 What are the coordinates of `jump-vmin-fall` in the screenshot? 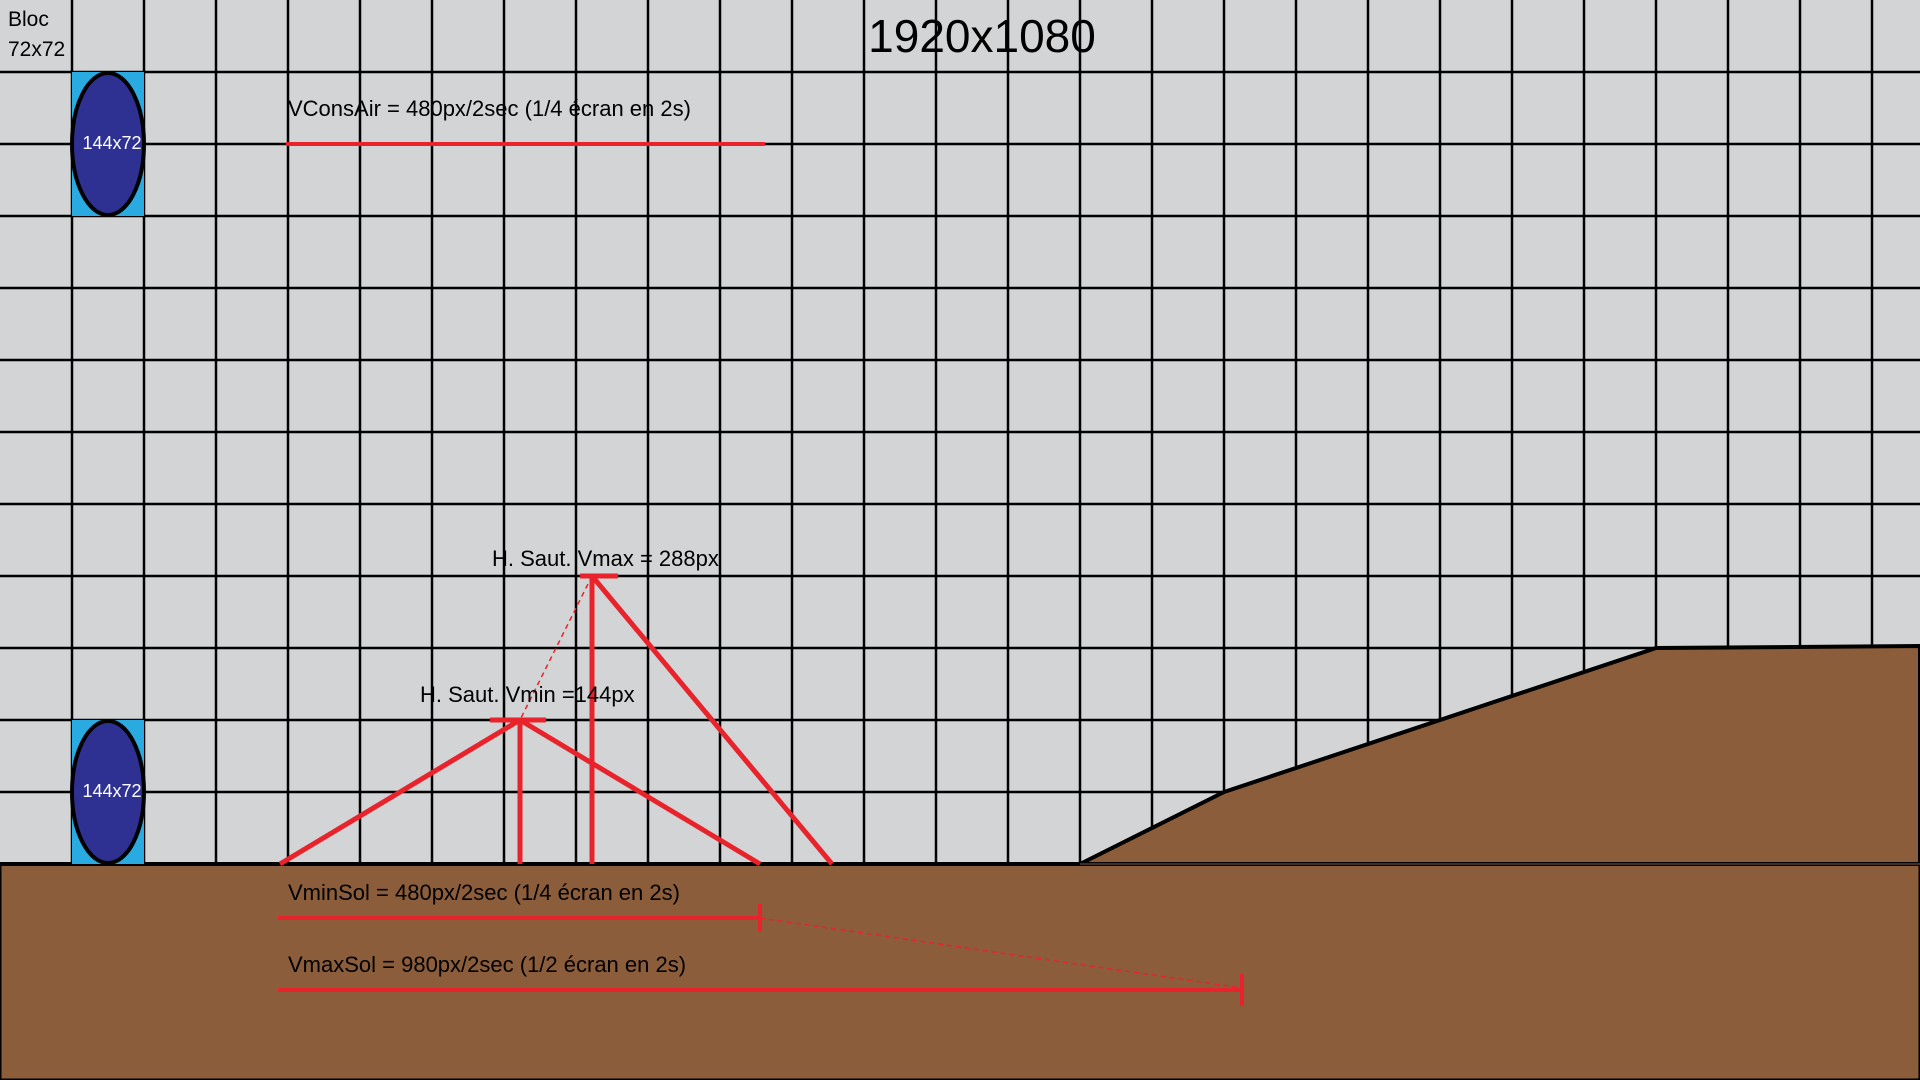 It's located at (640, 792).